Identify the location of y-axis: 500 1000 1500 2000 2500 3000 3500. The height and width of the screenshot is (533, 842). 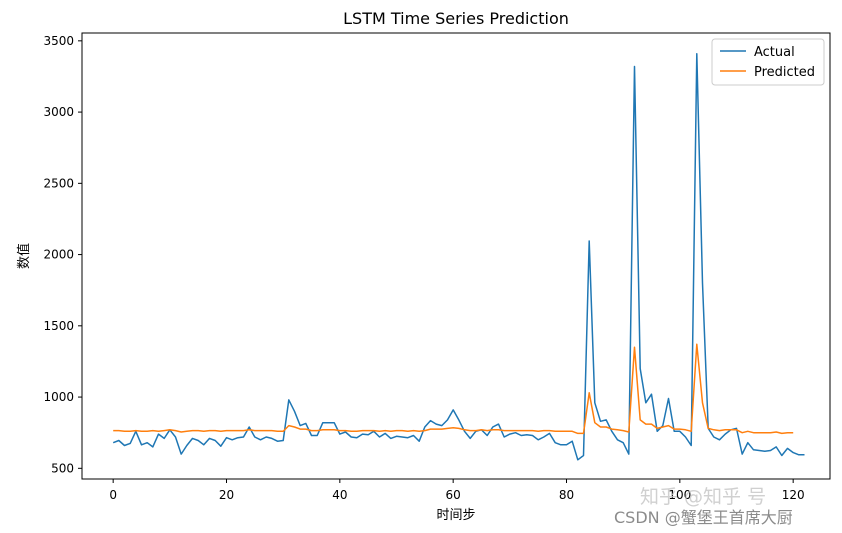
(62, 254).